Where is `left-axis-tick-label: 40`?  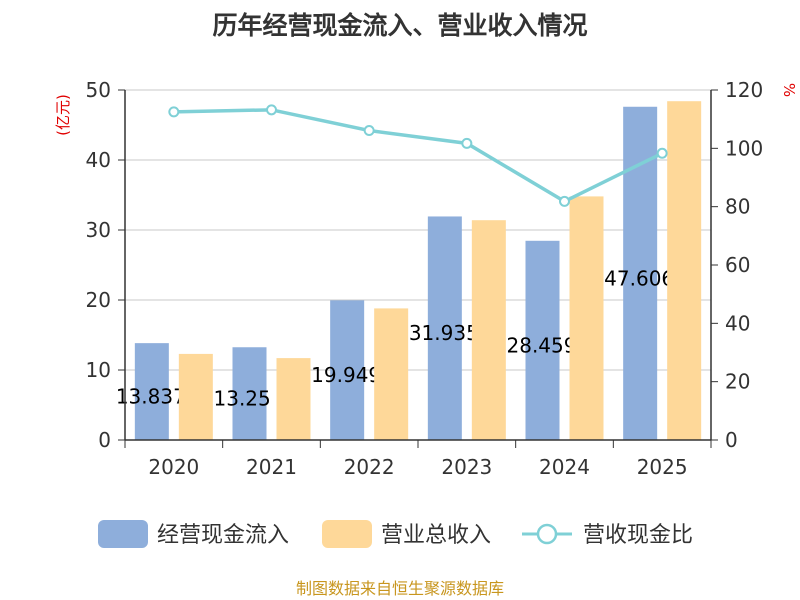 left-axis-tick-label: 40 is located at coordinates (98, 160).